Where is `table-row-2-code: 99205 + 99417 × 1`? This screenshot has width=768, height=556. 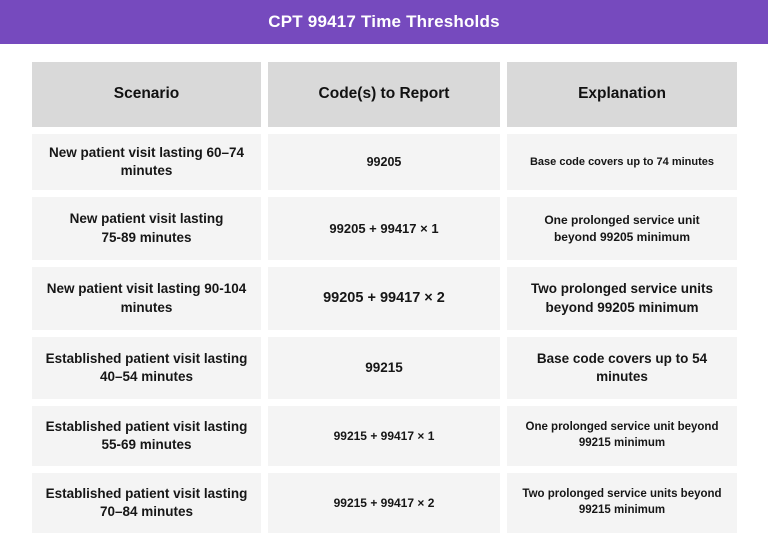
table-row-2-code: 99205 + 99417 × 1 is located at coordinates (384, 228).